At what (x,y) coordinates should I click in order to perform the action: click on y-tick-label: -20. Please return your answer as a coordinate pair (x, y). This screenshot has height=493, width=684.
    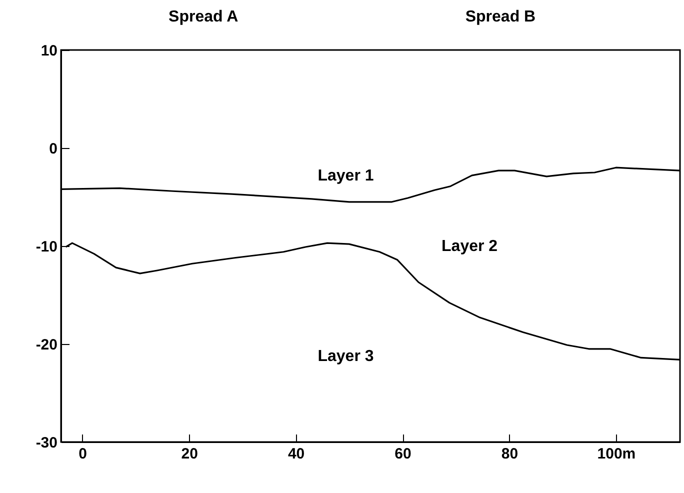
    Looking at the image, I should click on (47, 345).